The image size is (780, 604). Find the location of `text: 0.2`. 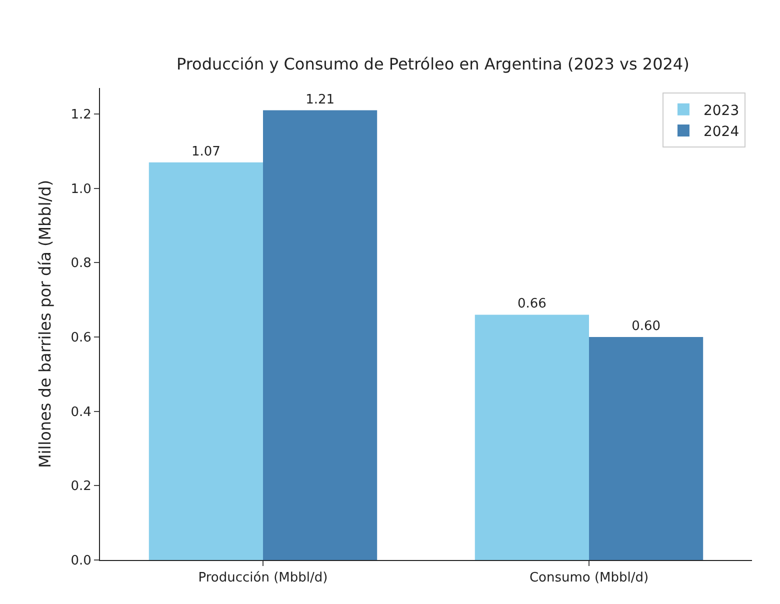

text: 0.2 is located at coordinates (81, 486).